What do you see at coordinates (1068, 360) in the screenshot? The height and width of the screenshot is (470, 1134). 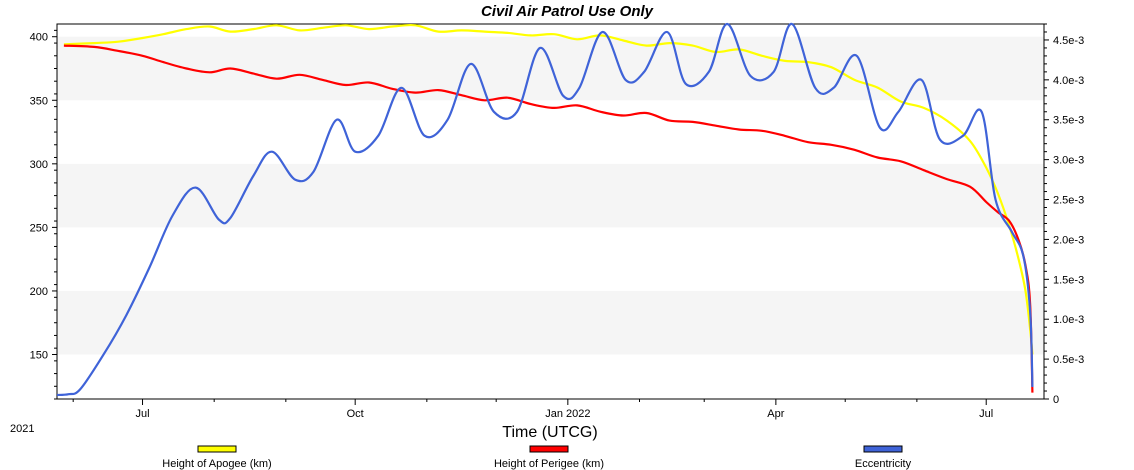 I see `right-tick-label: 0.5e-3` at bounding box center [1068, 360].